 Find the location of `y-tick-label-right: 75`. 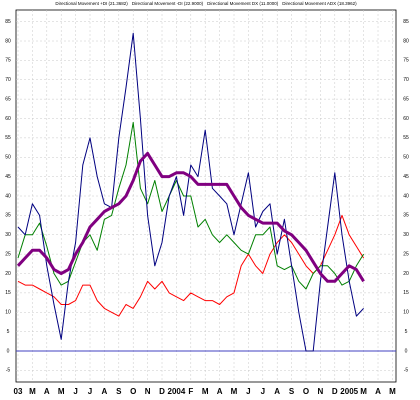

y-tick-label-right: 75 is located at coordinates (406, 61).